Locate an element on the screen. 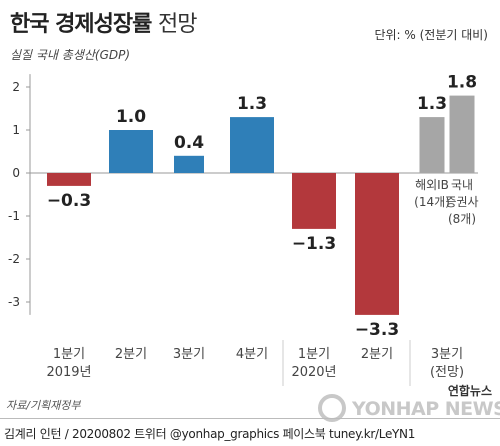 Image resolution: width=500 pixels, height=446 pixels. chart-title: 한국 경제성장률 전망 is located at coordinates (104, 22).